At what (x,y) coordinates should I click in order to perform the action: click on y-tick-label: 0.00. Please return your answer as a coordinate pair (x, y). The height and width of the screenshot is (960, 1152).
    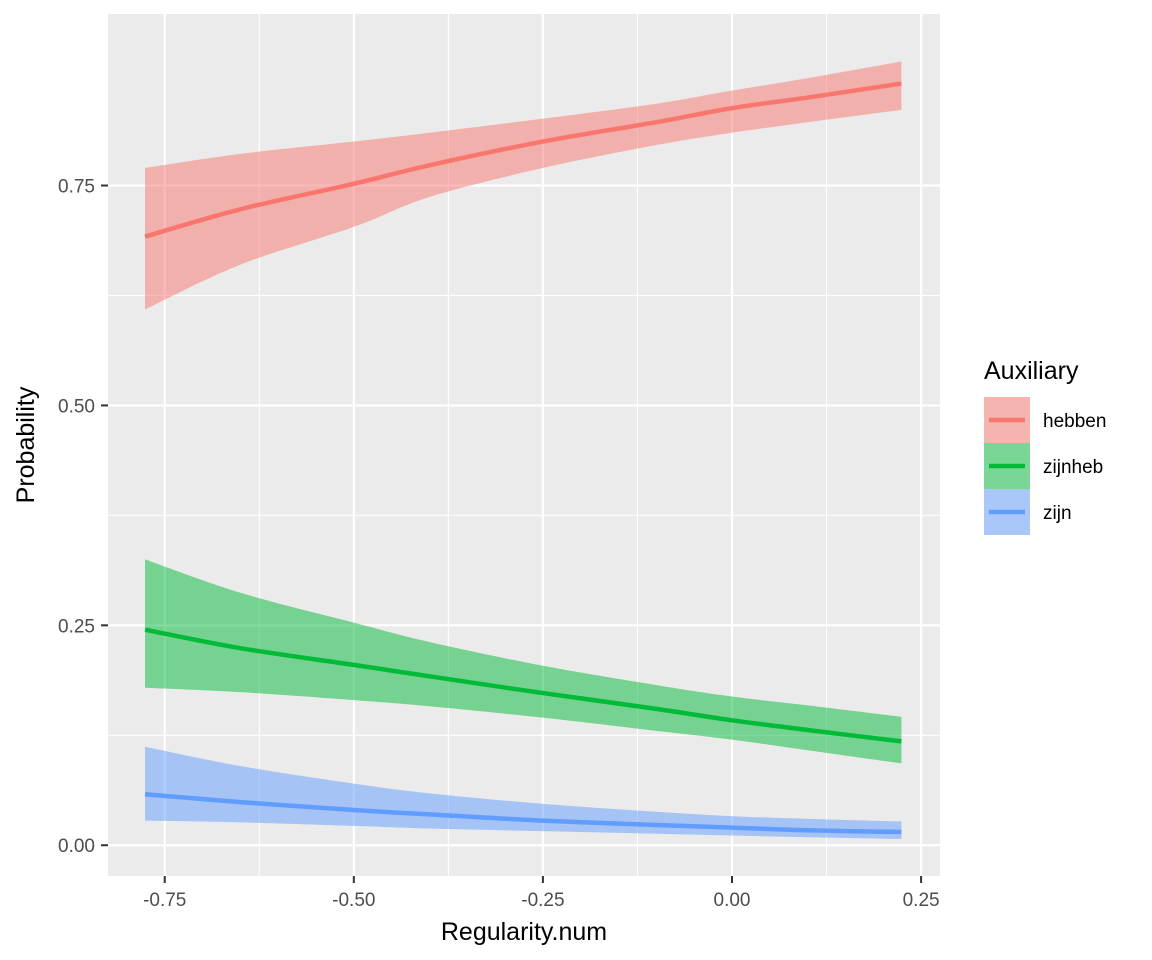
    Looking at the image, I should click on (76, 846).